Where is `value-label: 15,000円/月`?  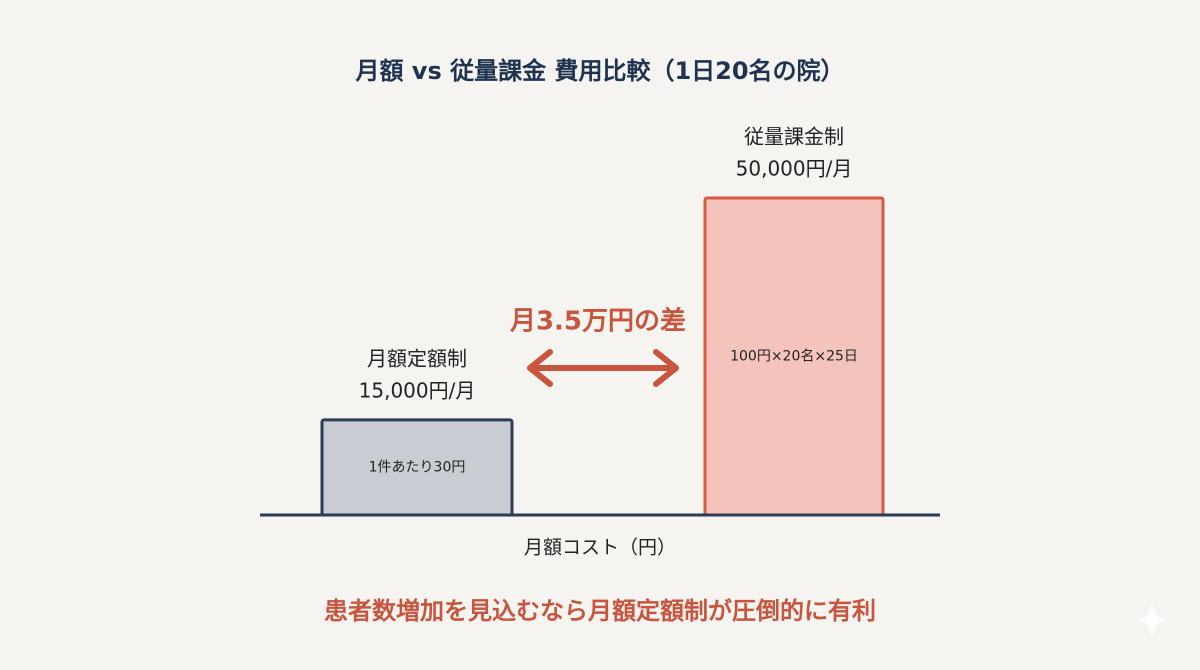
value-label: 15,000円/月 is located at coordinates (417, 390).